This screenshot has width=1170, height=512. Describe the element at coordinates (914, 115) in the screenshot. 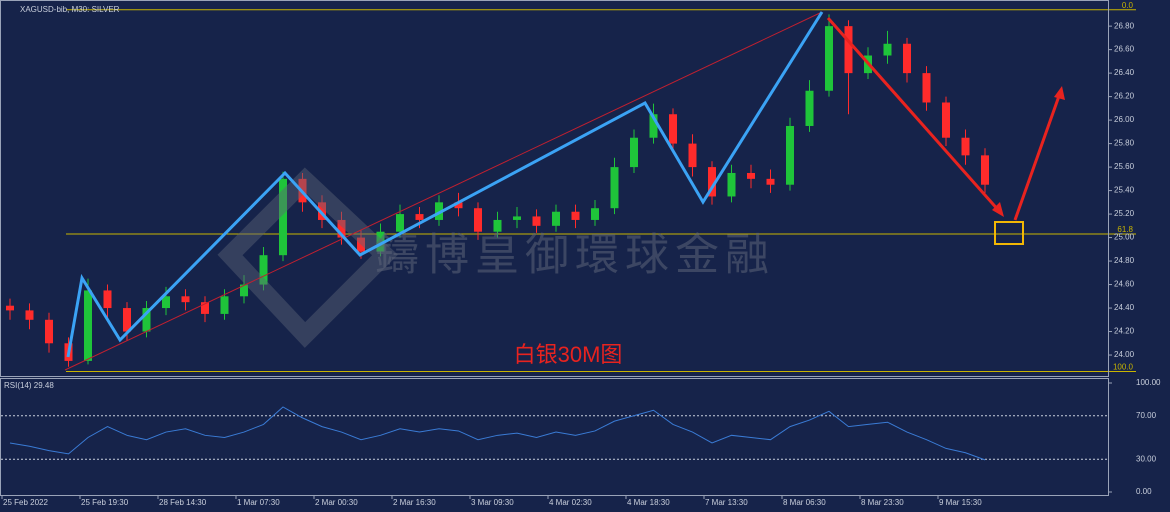

I see `down-arrow` at that location.